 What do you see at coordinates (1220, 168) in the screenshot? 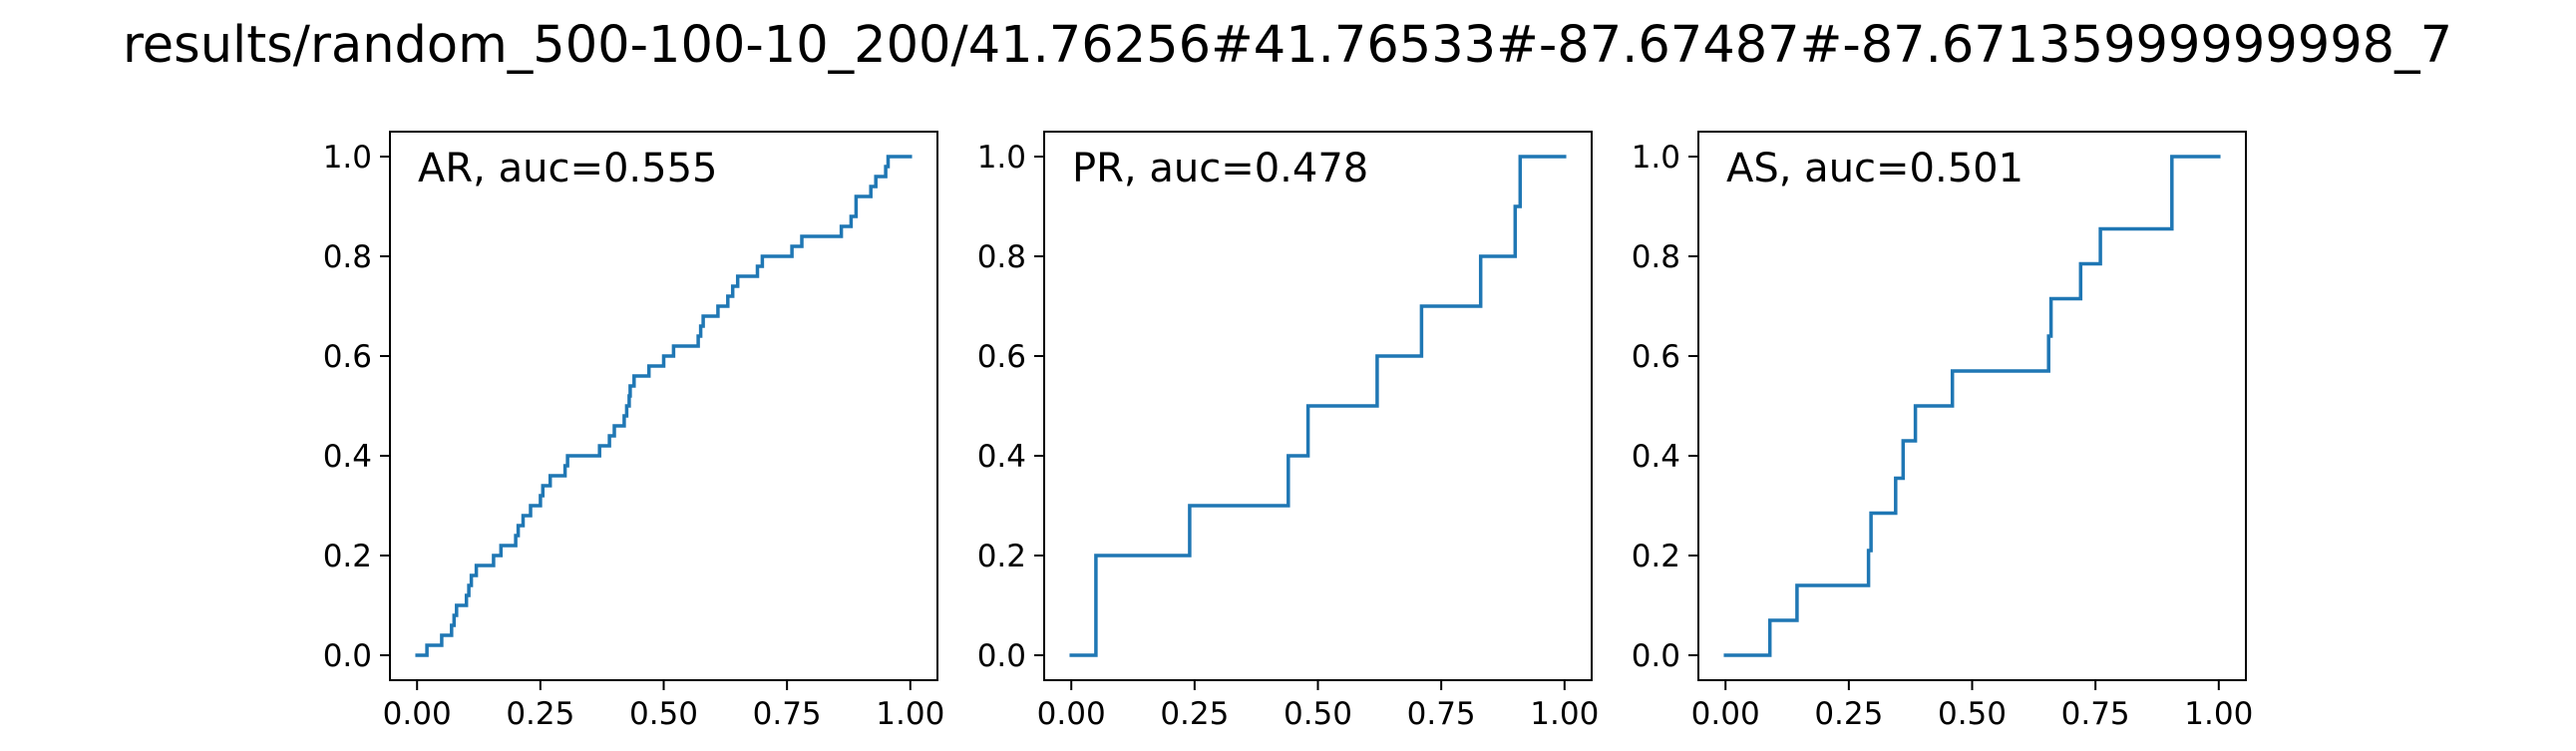
I see `panel-label: PR, auc=0.478` at bounding box center [1220, 168].